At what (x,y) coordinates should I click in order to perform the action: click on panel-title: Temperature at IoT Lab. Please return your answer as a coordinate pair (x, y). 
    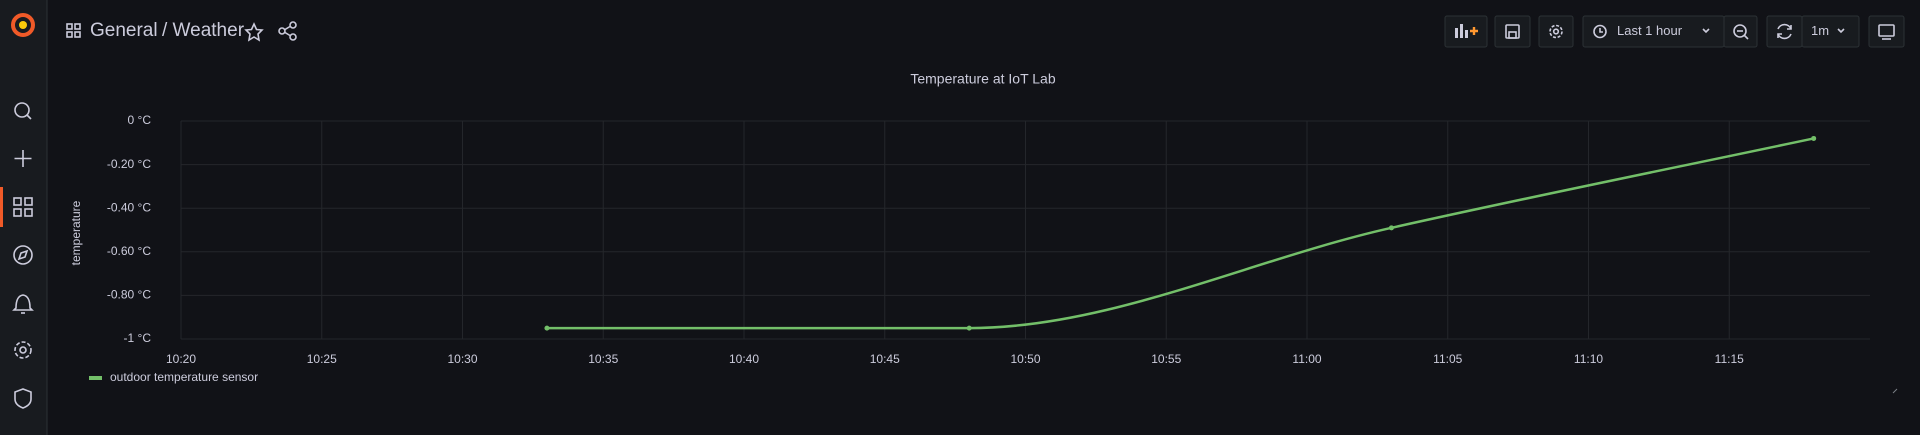
    Looking at the image, I should click on (982, 79).